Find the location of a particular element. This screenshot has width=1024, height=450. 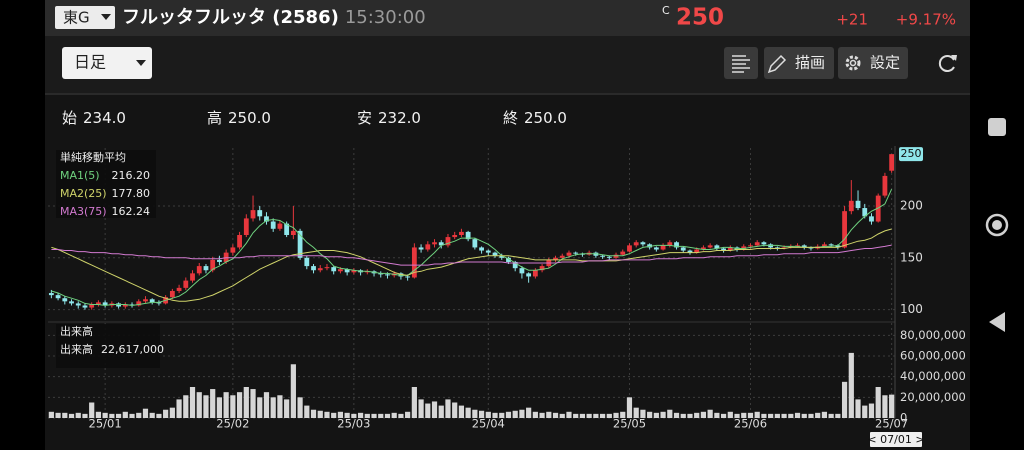

home is located at coordinates (997, 225).